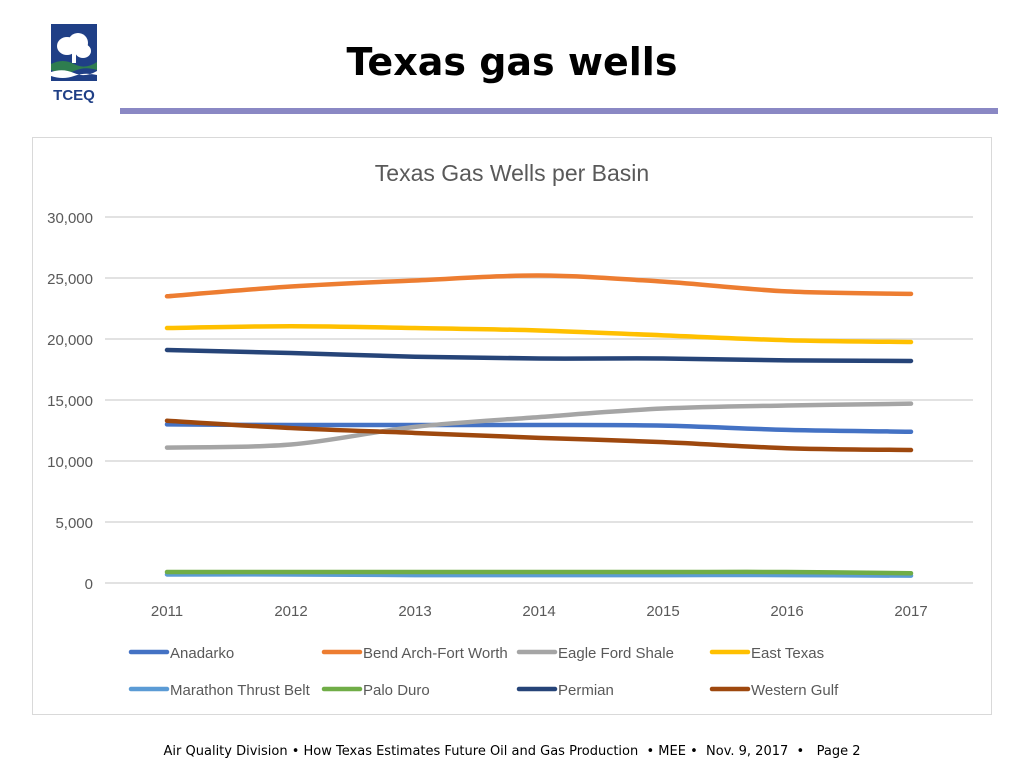 The height and width of the screenshot is (768, 1024). Describe the element at coordinates (89, 584) in the screenshot. I see `y-tick-label: 0` at that location.